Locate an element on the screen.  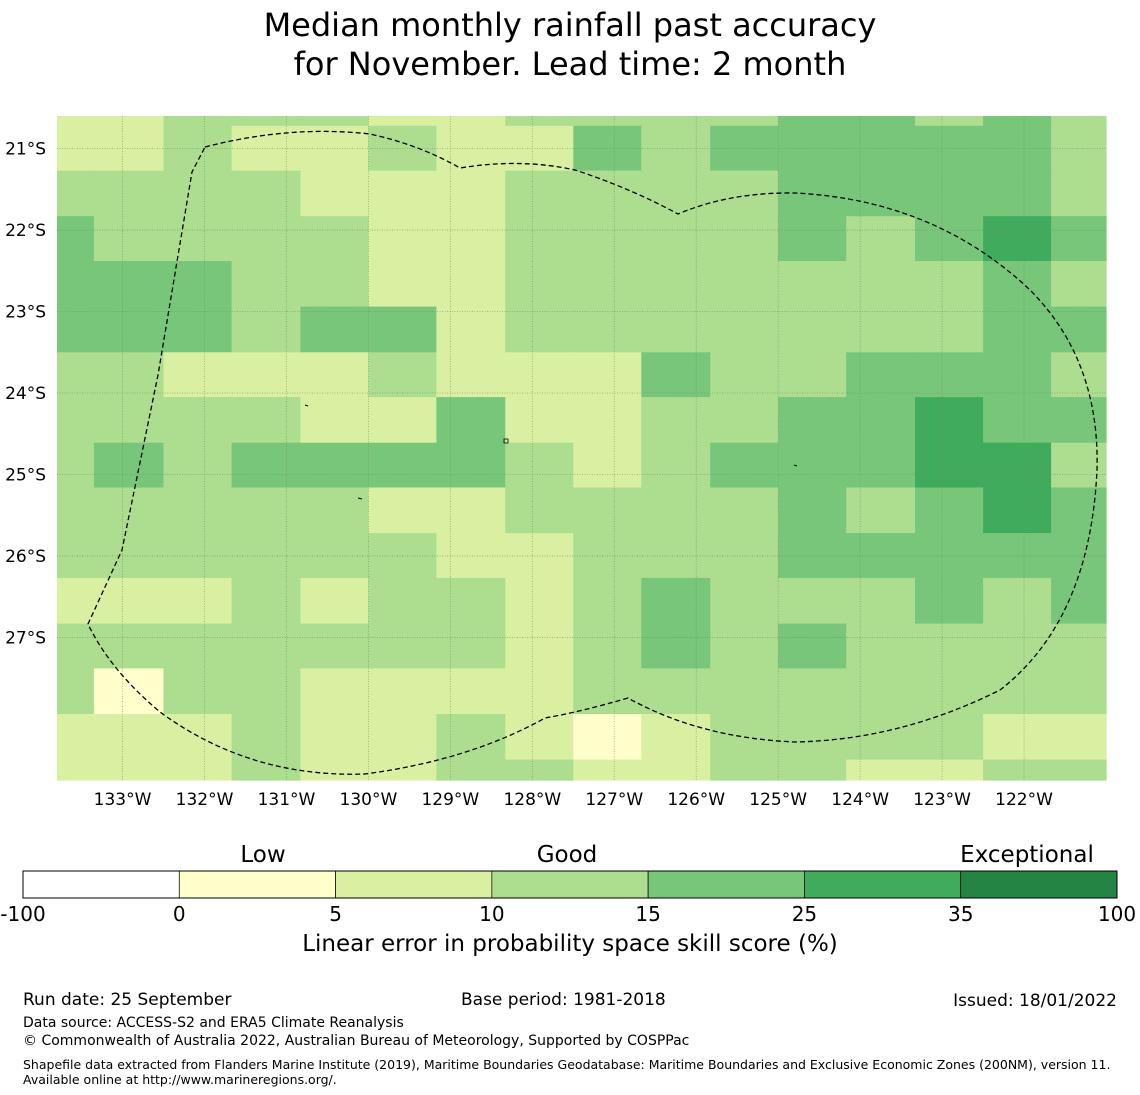
latitude-label: 25°S is located at coordinates (25, 475).